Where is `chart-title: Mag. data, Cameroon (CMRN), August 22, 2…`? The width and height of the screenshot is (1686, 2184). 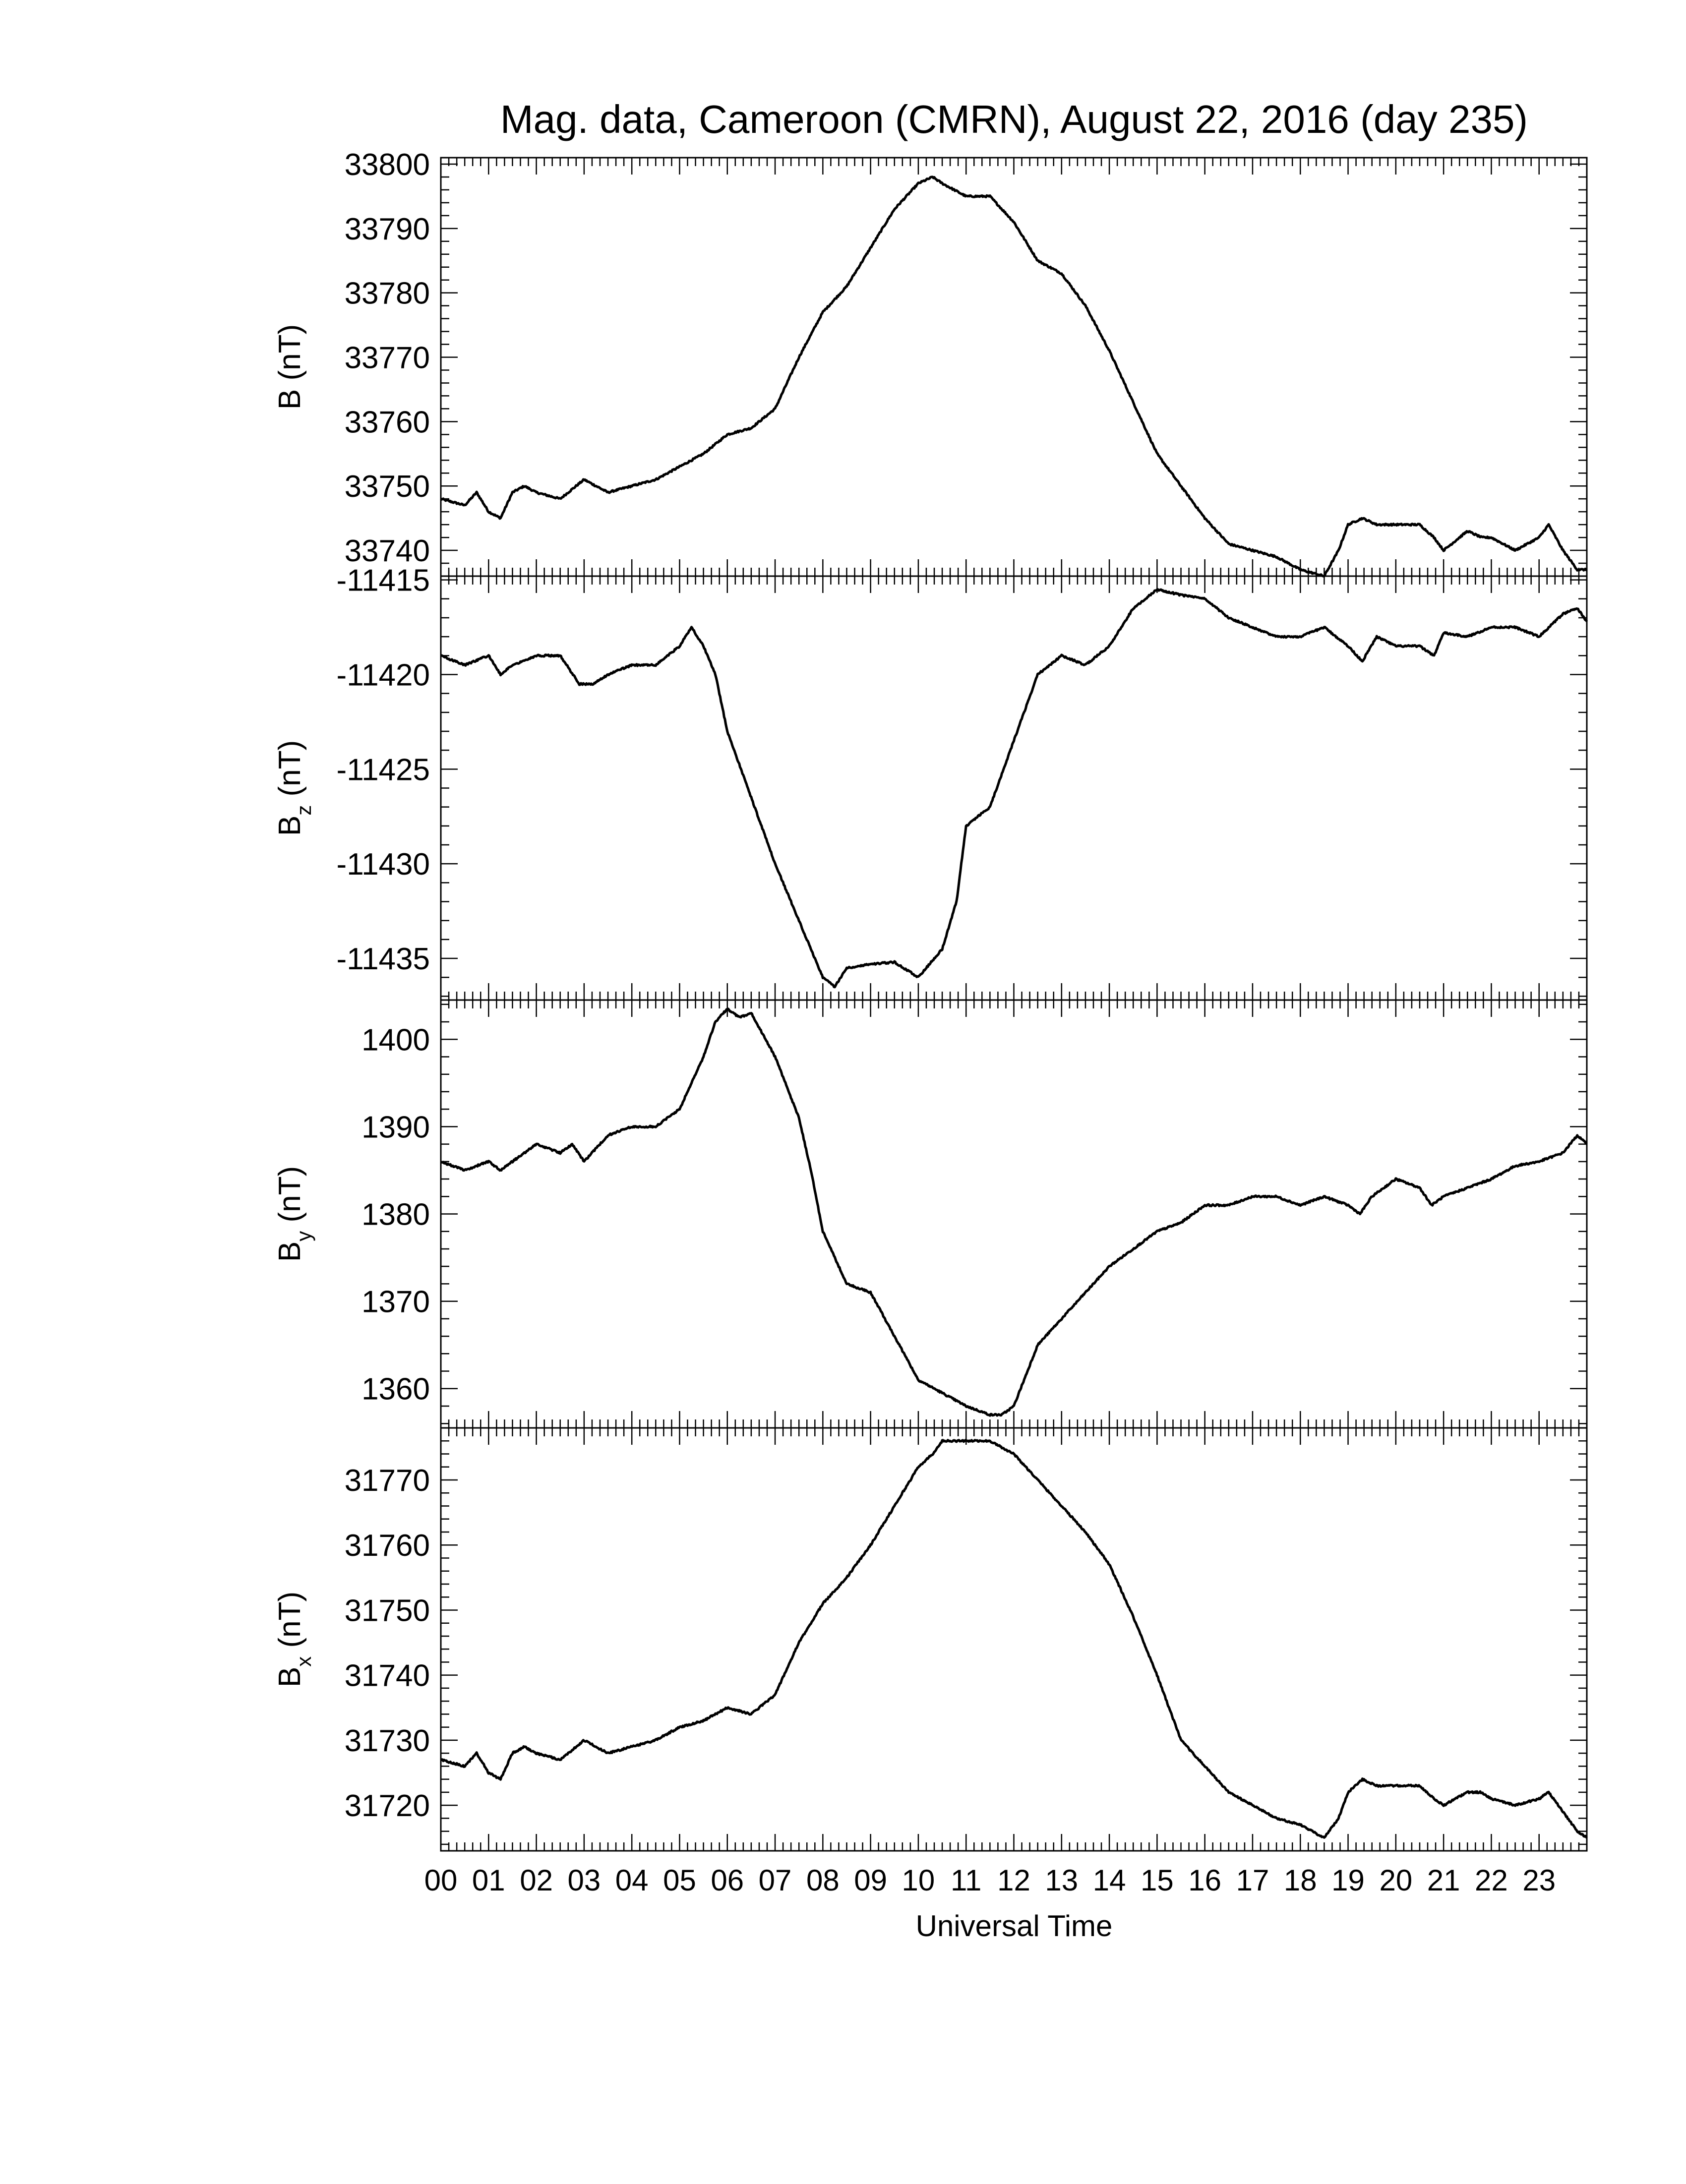 chart-title: Mag. data, Cameroon (CMRN), August 22, 2… is located at coordinates (1014, 119).